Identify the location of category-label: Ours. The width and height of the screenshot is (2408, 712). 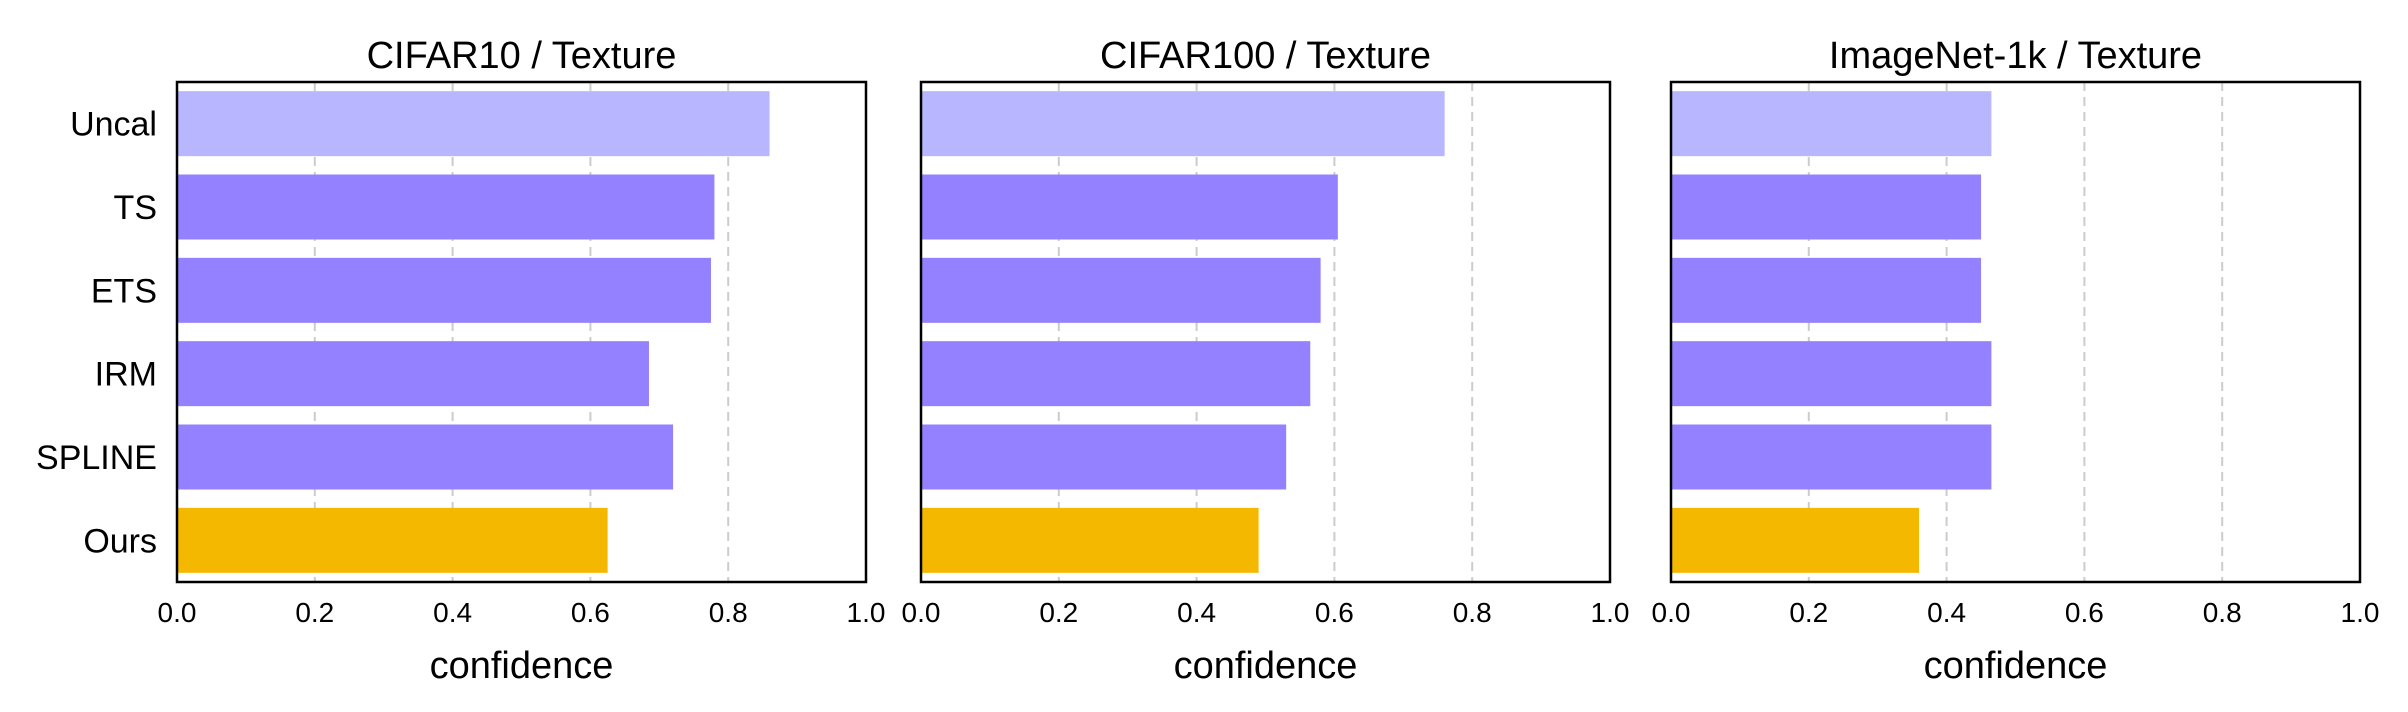
(120, 541).